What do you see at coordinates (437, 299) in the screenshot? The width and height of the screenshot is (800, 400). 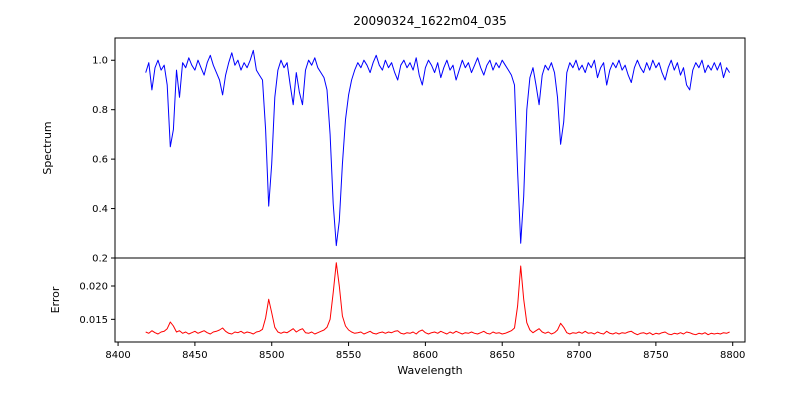 I see `error-line` at bounding box center [437, 299].